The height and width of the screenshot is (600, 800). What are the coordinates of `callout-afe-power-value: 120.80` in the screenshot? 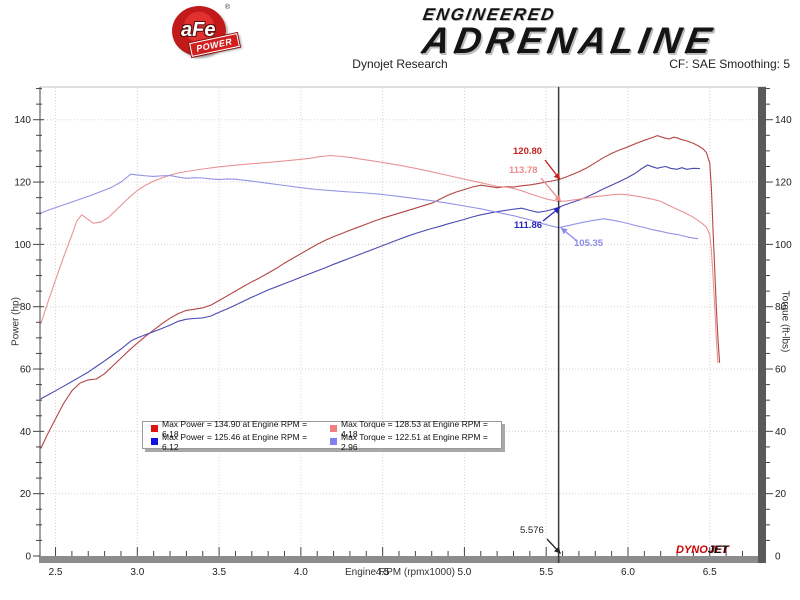 It's located at (528, 151).